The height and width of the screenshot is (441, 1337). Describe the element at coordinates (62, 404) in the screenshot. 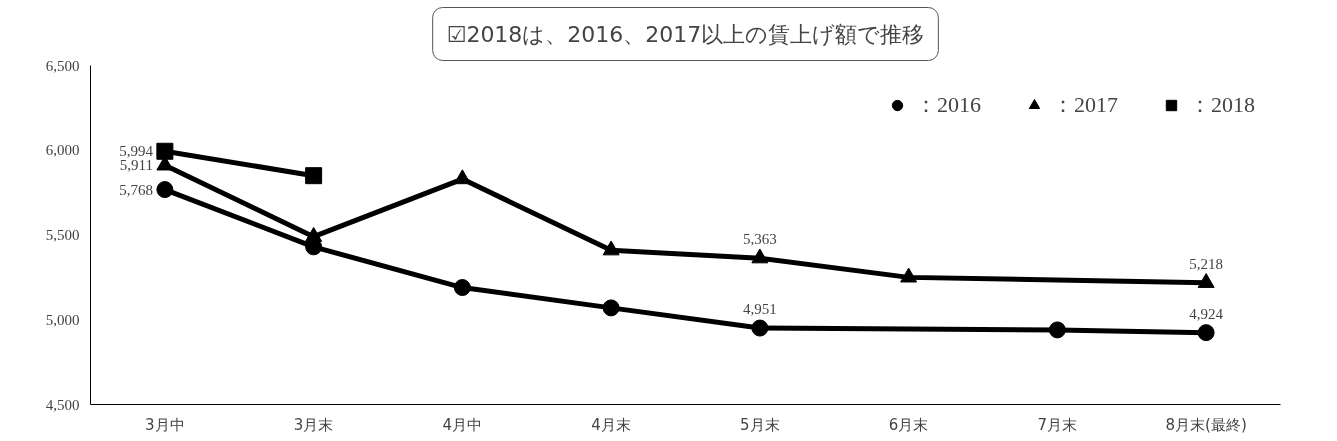

I see `y-tick-label: 4,500` at that location.